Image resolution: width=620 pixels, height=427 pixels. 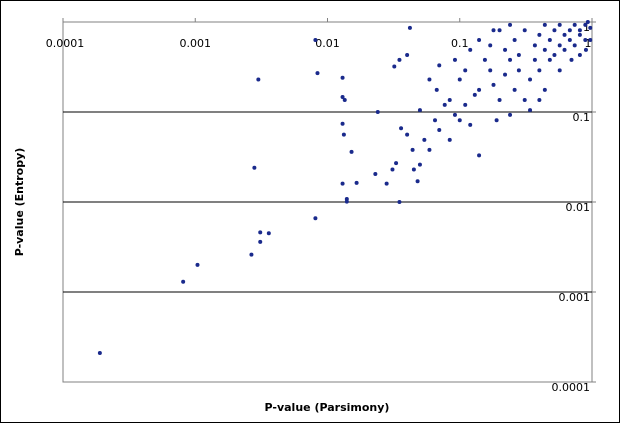 What do you see at coordinates (19, 202) in the screenshot?
I see `y-axis-title: P-value (Entropy)` at bounding box center [19, 202].